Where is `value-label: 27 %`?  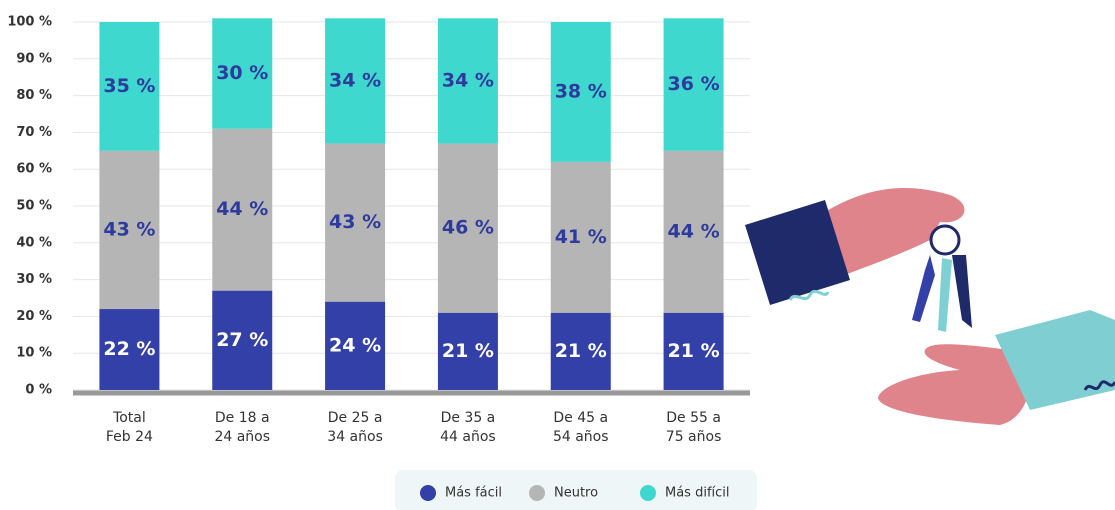
value-label: 27 % is located at coordinates (242, 340).